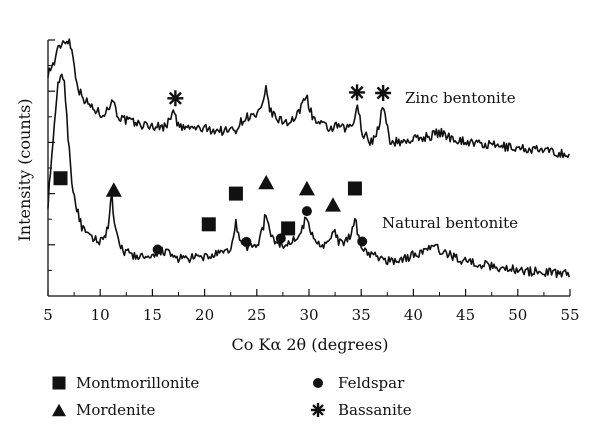  Describe the element at coordinates (100, 315) in the screenshot. I see `x-tick-label: 10` at that location.